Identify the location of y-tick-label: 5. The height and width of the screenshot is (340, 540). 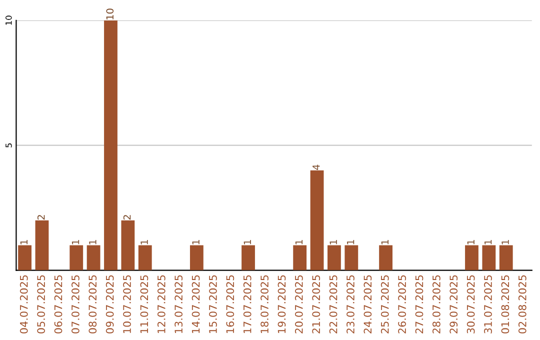
(9, 145).